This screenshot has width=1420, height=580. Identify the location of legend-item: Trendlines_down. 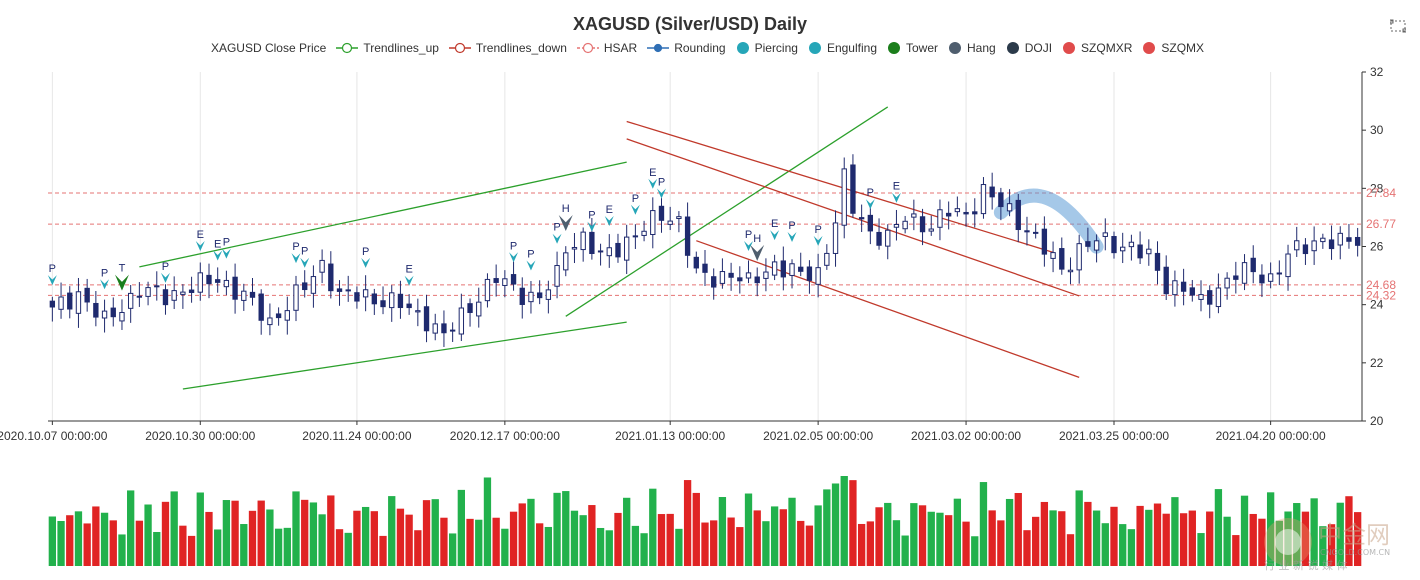
(507, 48).